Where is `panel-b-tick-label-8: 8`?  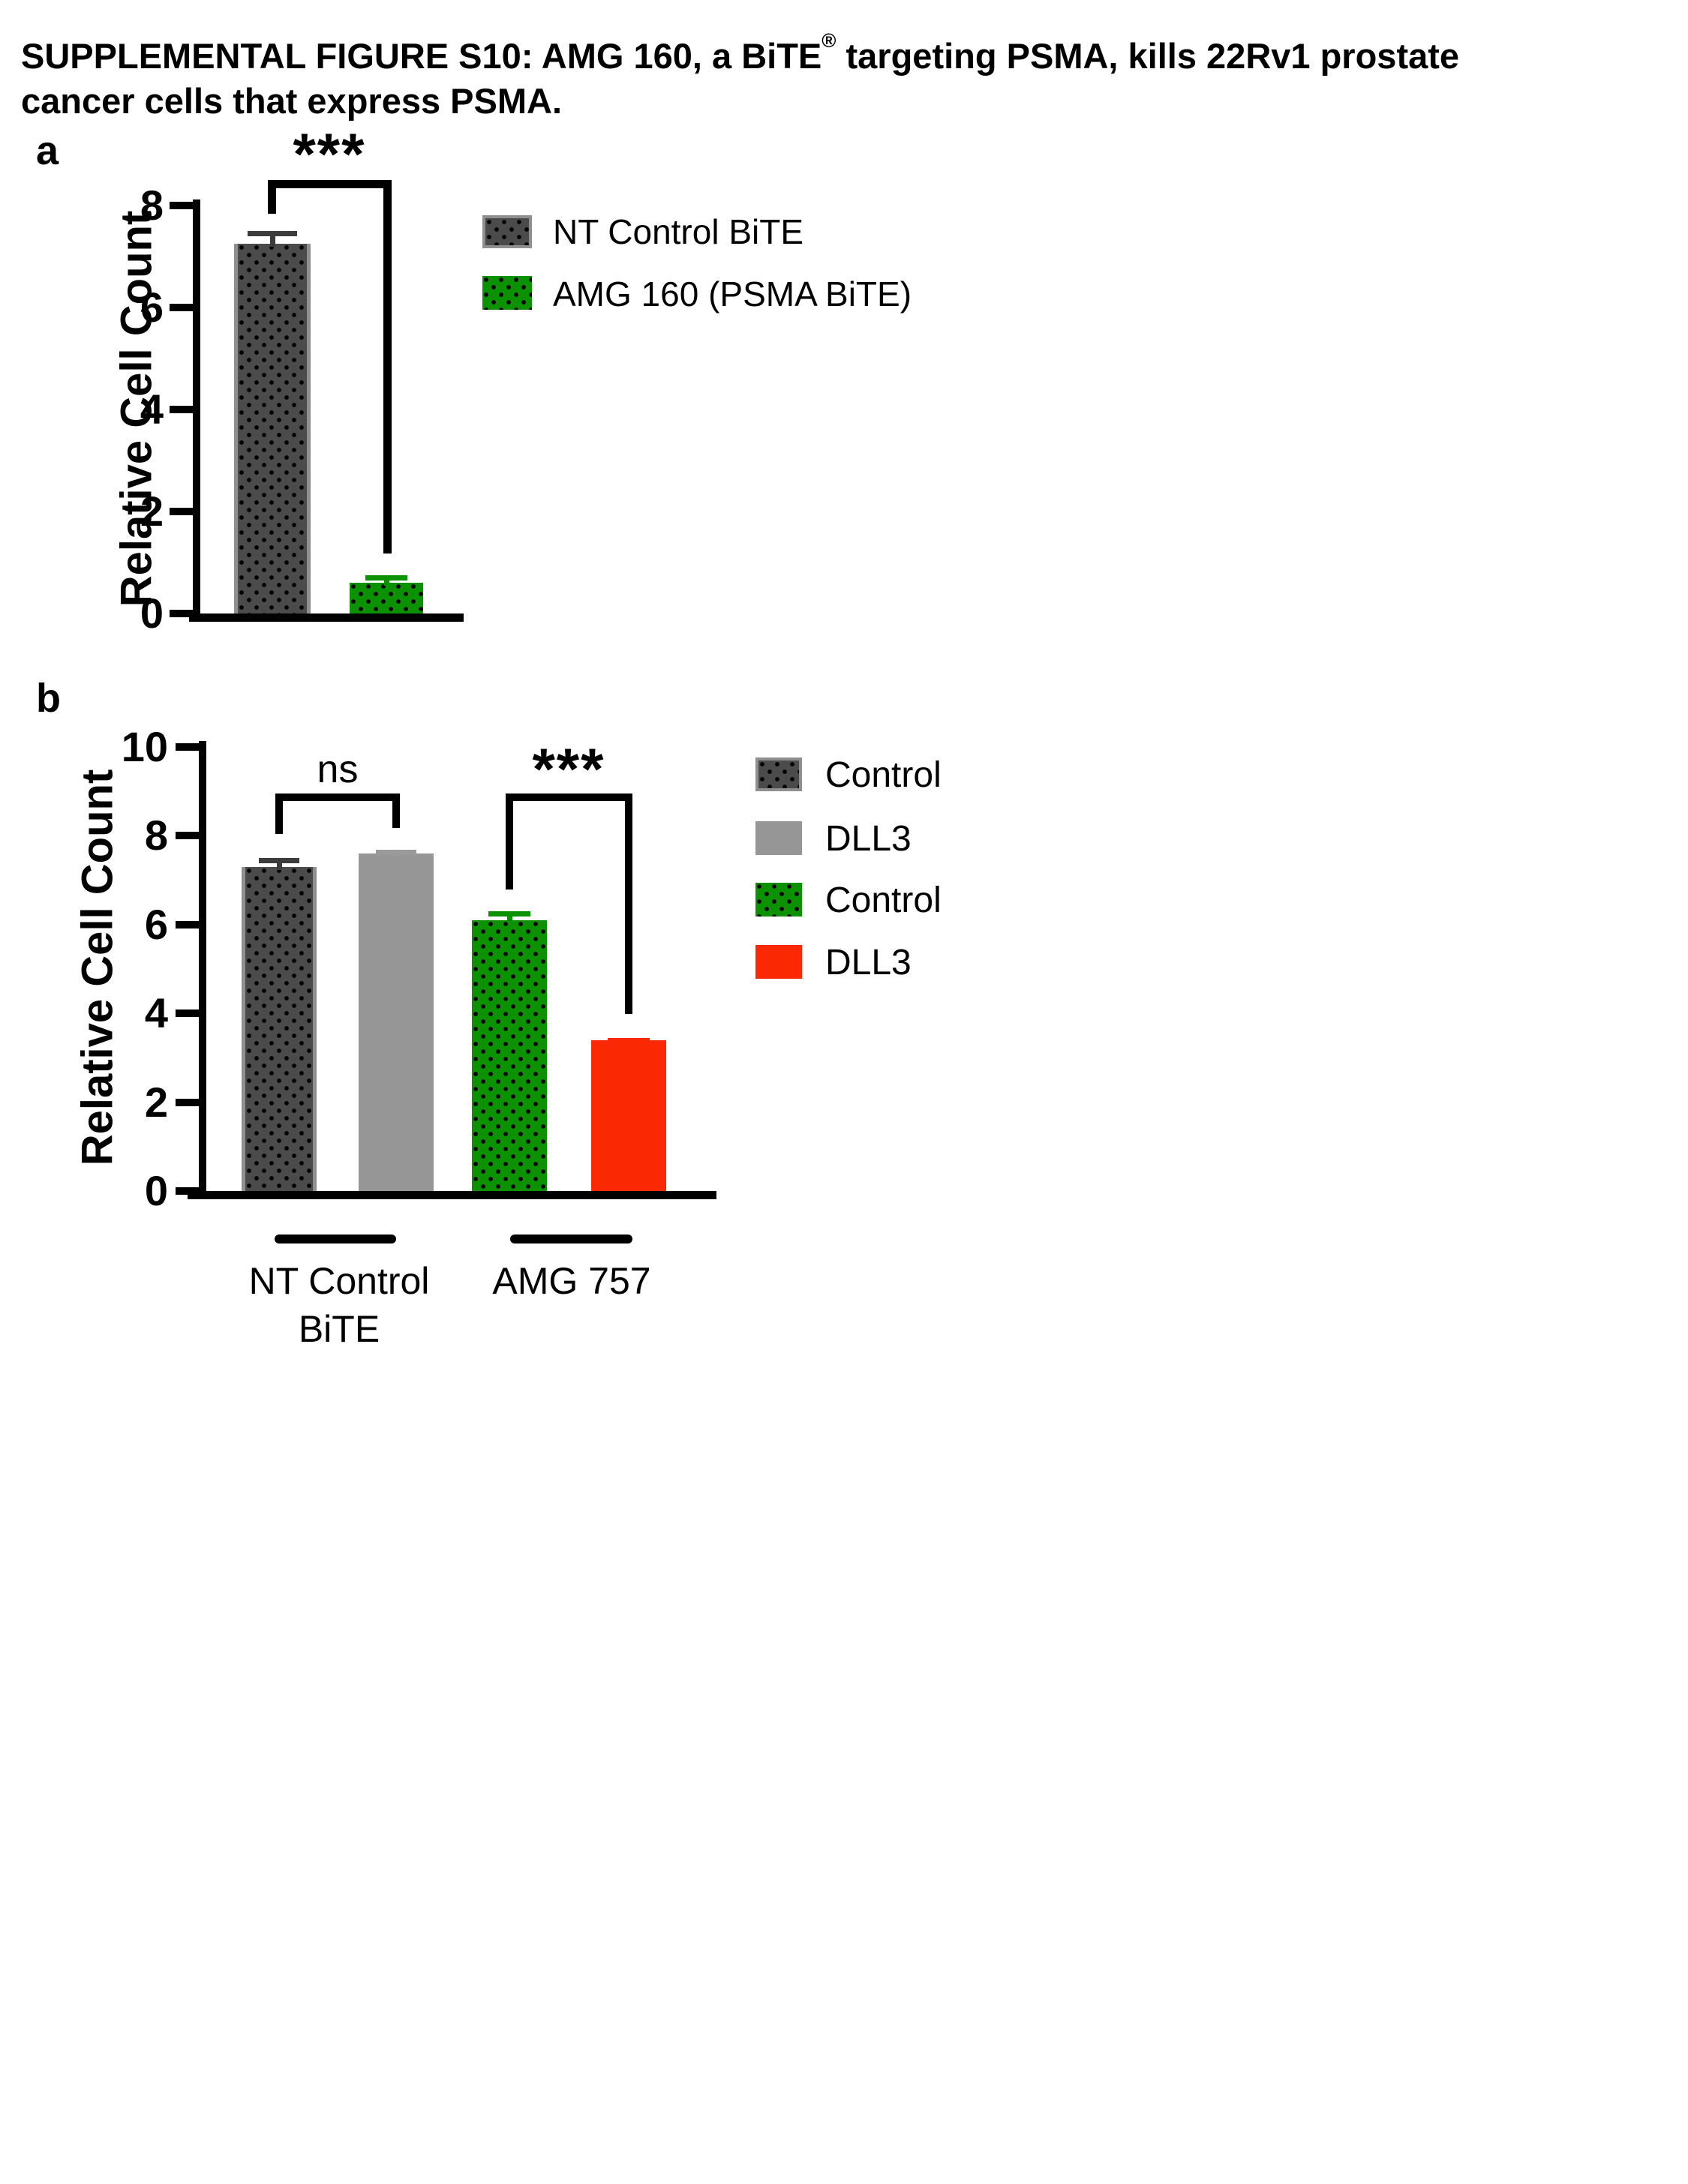
panel-b-tick-label-8: 8 is located at coordinates (156, 835).